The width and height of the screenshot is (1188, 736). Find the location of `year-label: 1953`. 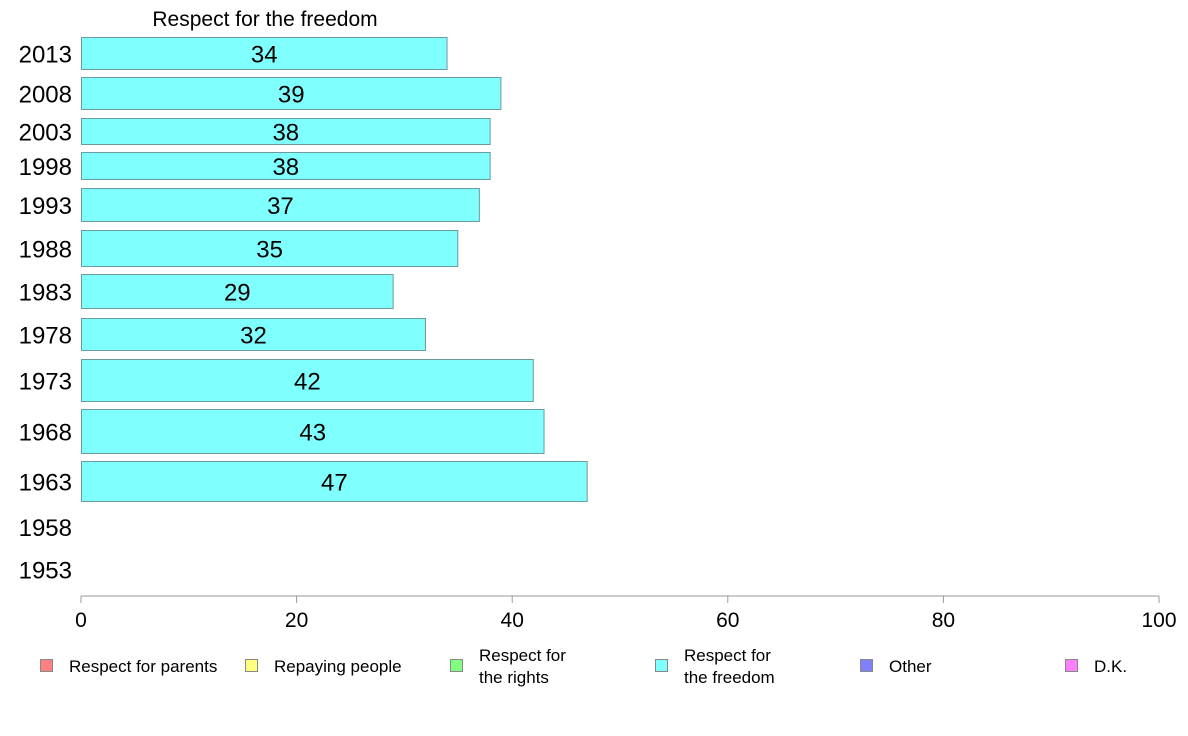

year-label: 1953 is located at coordinates (45, 571).